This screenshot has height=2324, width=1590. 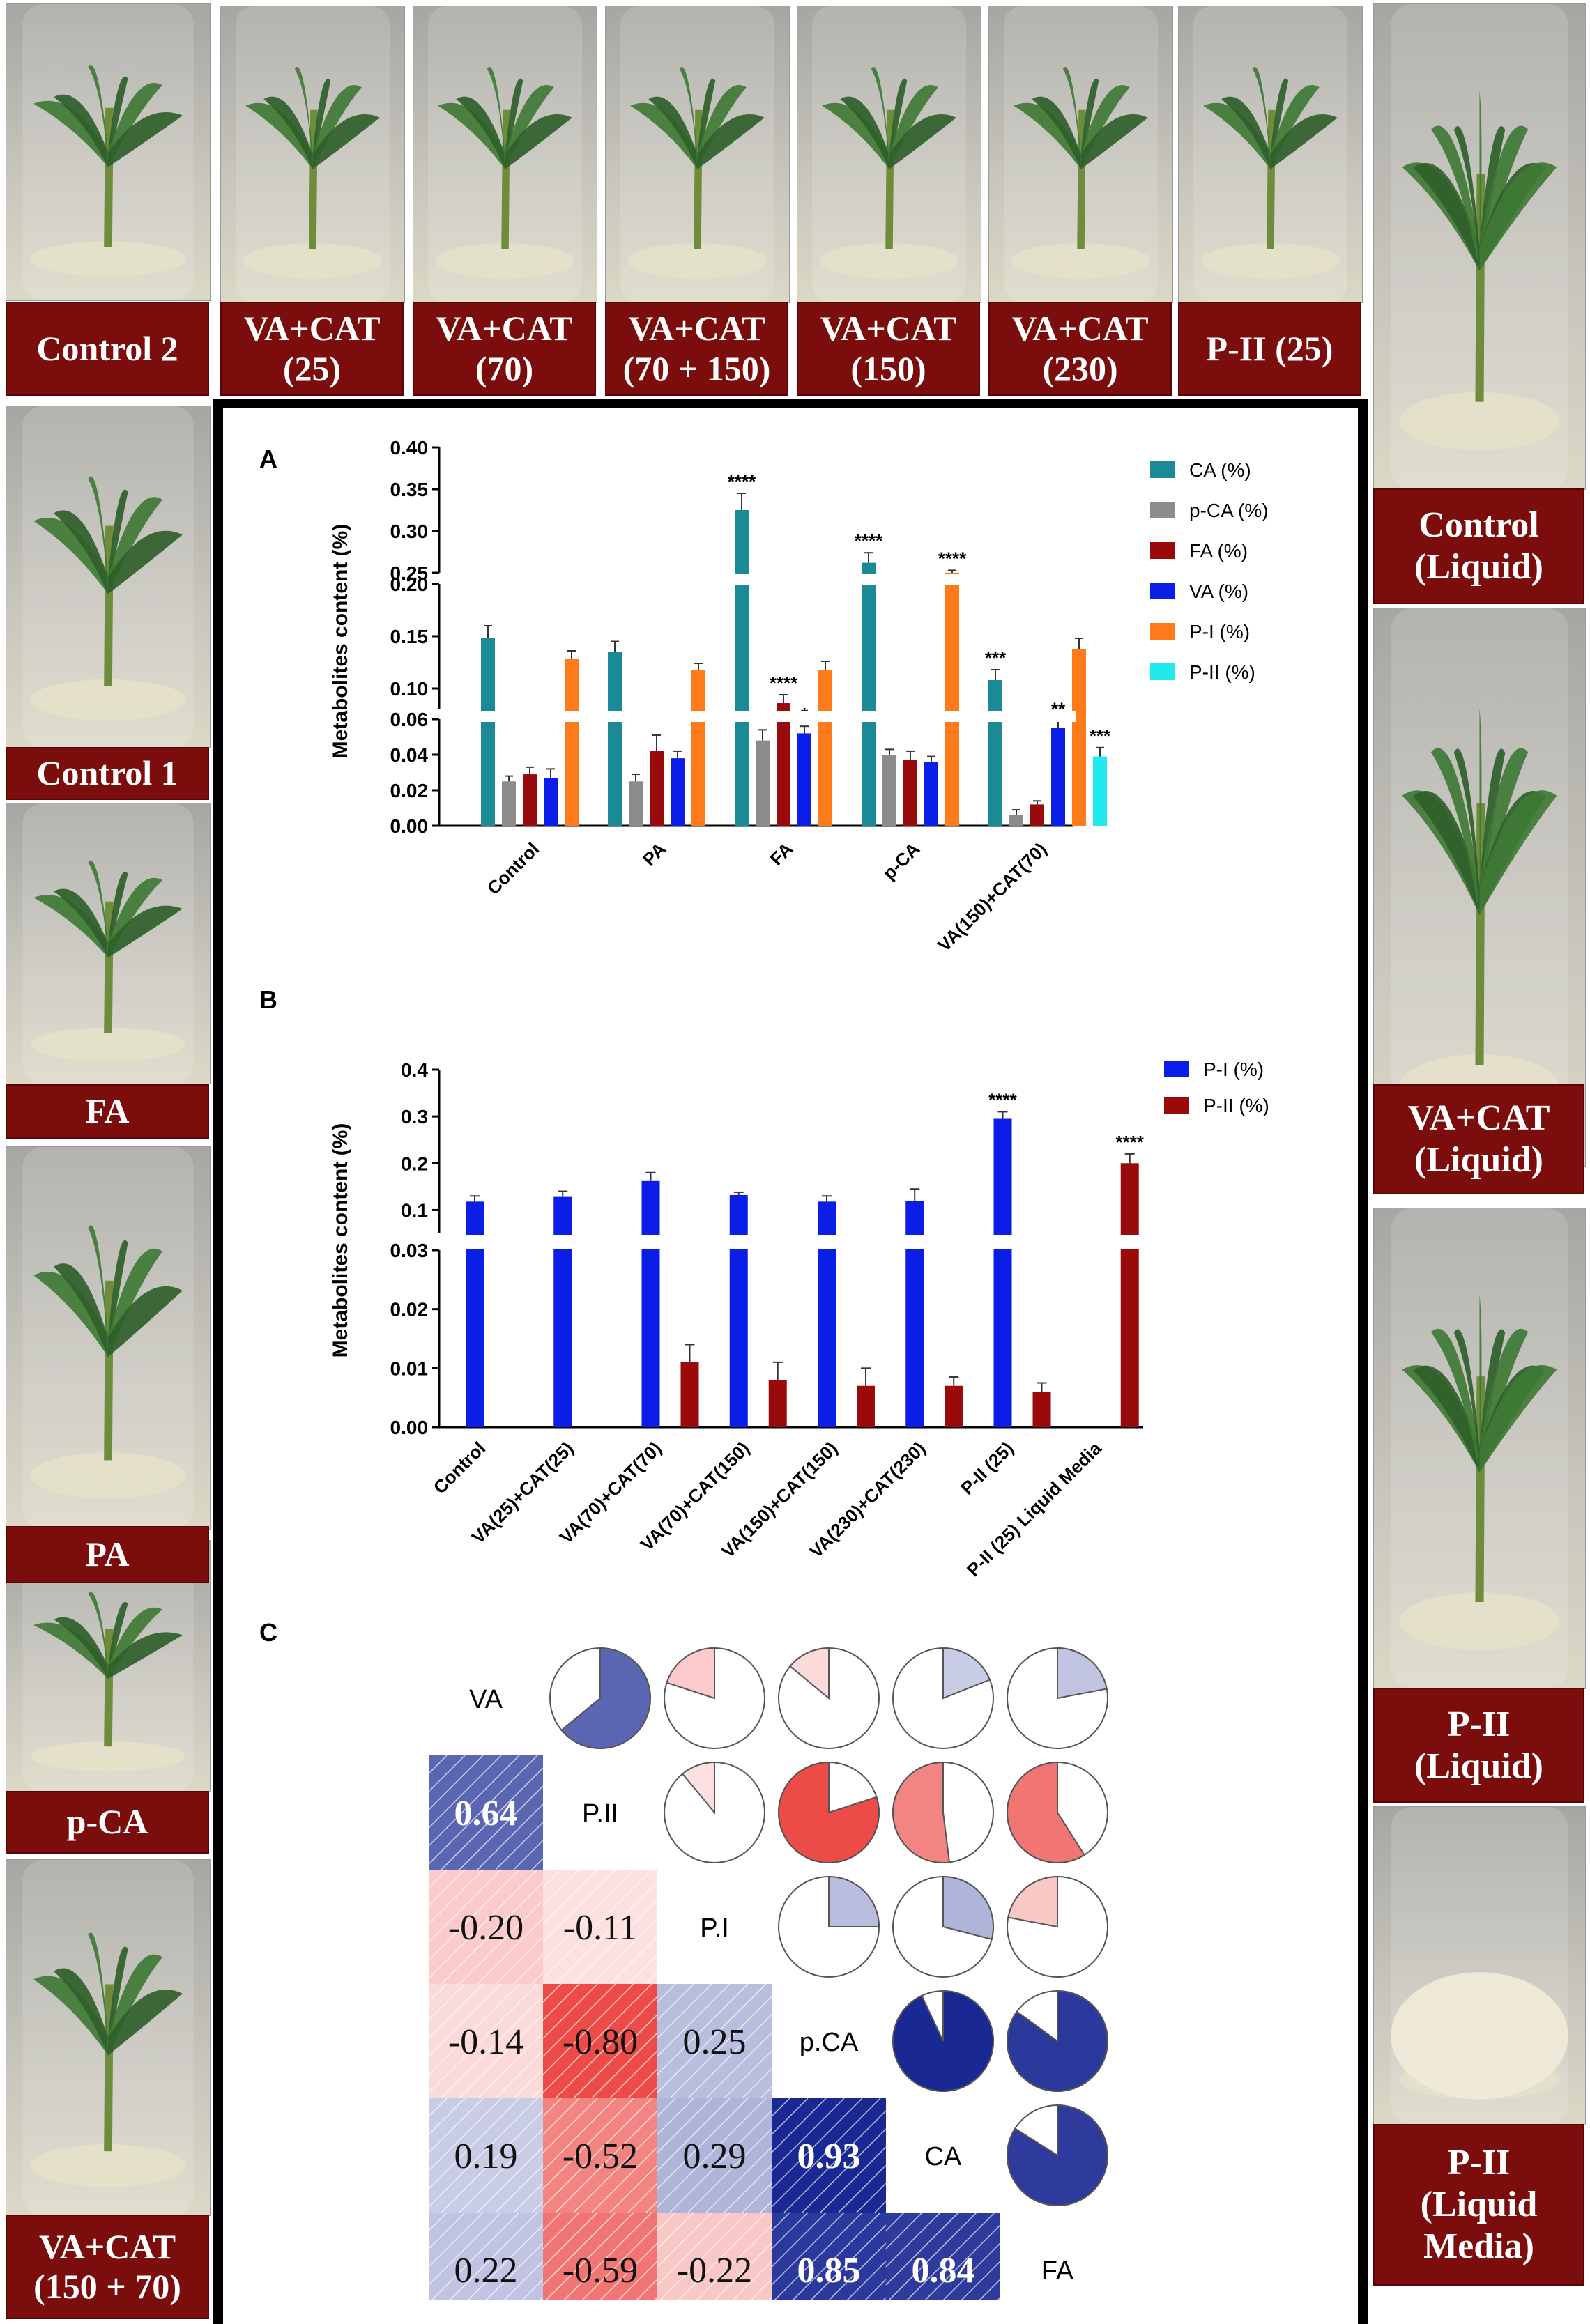 What do you see at coordinates (486, 2271) in the screenshot?
I see `corr-value: 0.22` at bounding box center [486, 2271].